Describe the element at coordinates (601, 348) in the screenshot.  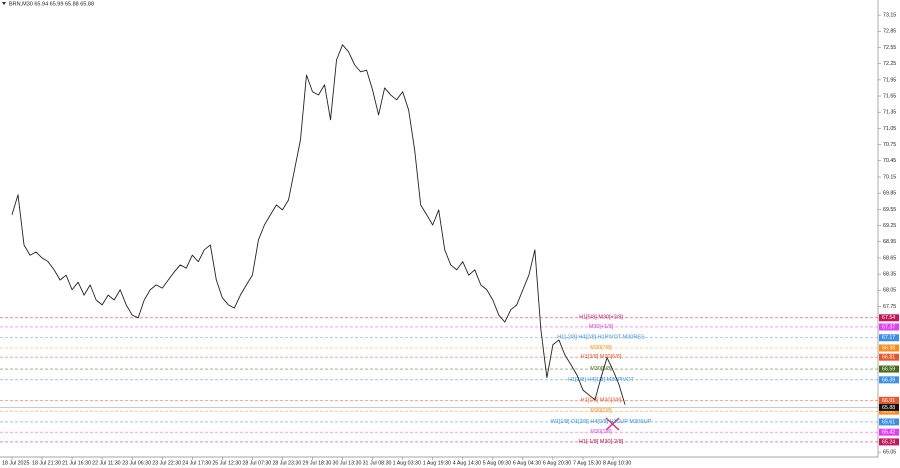
I see `level-label: M30[7/8]` at that location.